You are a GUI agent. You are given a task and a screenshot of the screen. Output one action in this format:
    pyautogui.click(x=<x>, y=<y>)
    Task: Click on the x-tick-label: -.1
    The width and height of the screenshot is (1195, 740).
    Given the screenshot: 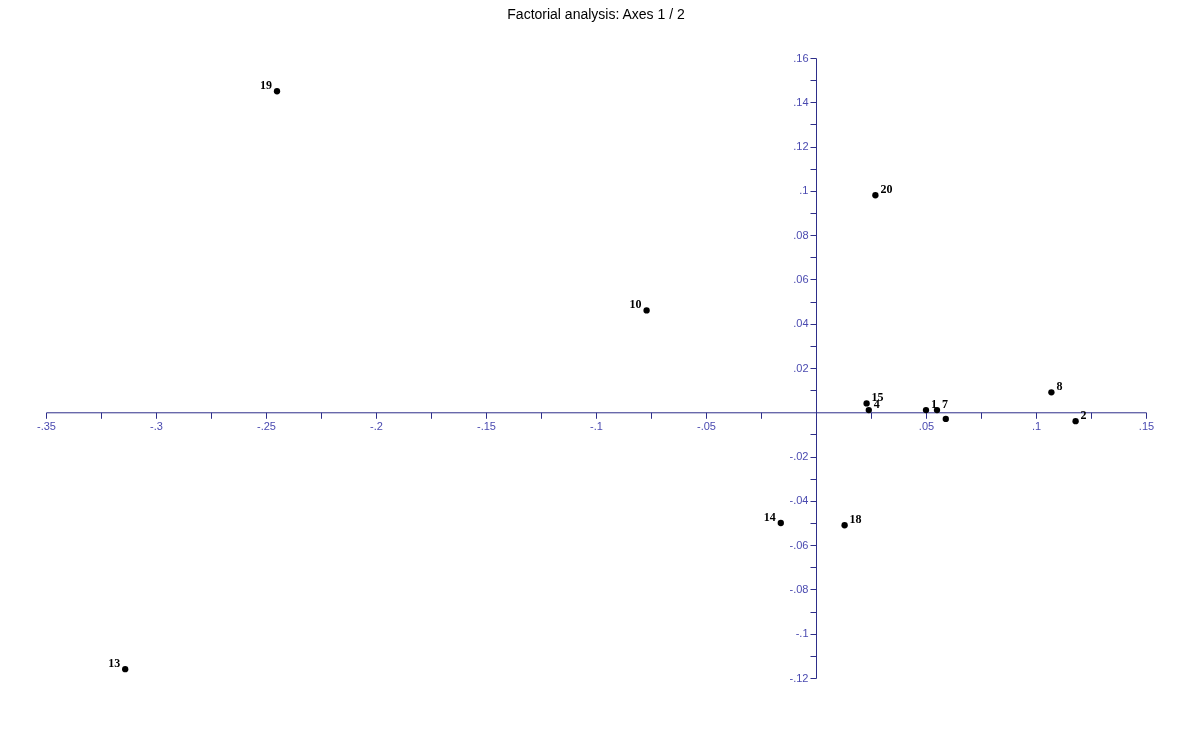 What is the action you would take?
    pyautogui.click(x=596, y=425)
    